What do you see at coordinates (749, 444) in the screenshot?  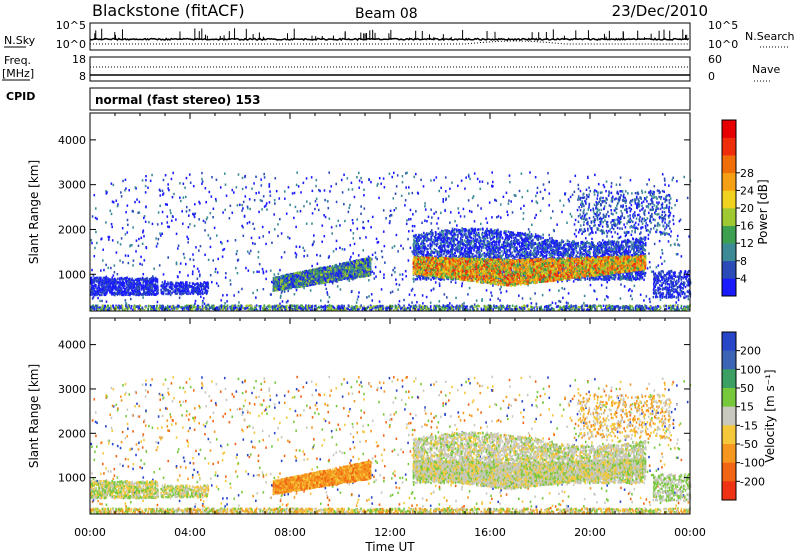 I see `colorbar-tick-label: -50` at bounding box center [749, 444].